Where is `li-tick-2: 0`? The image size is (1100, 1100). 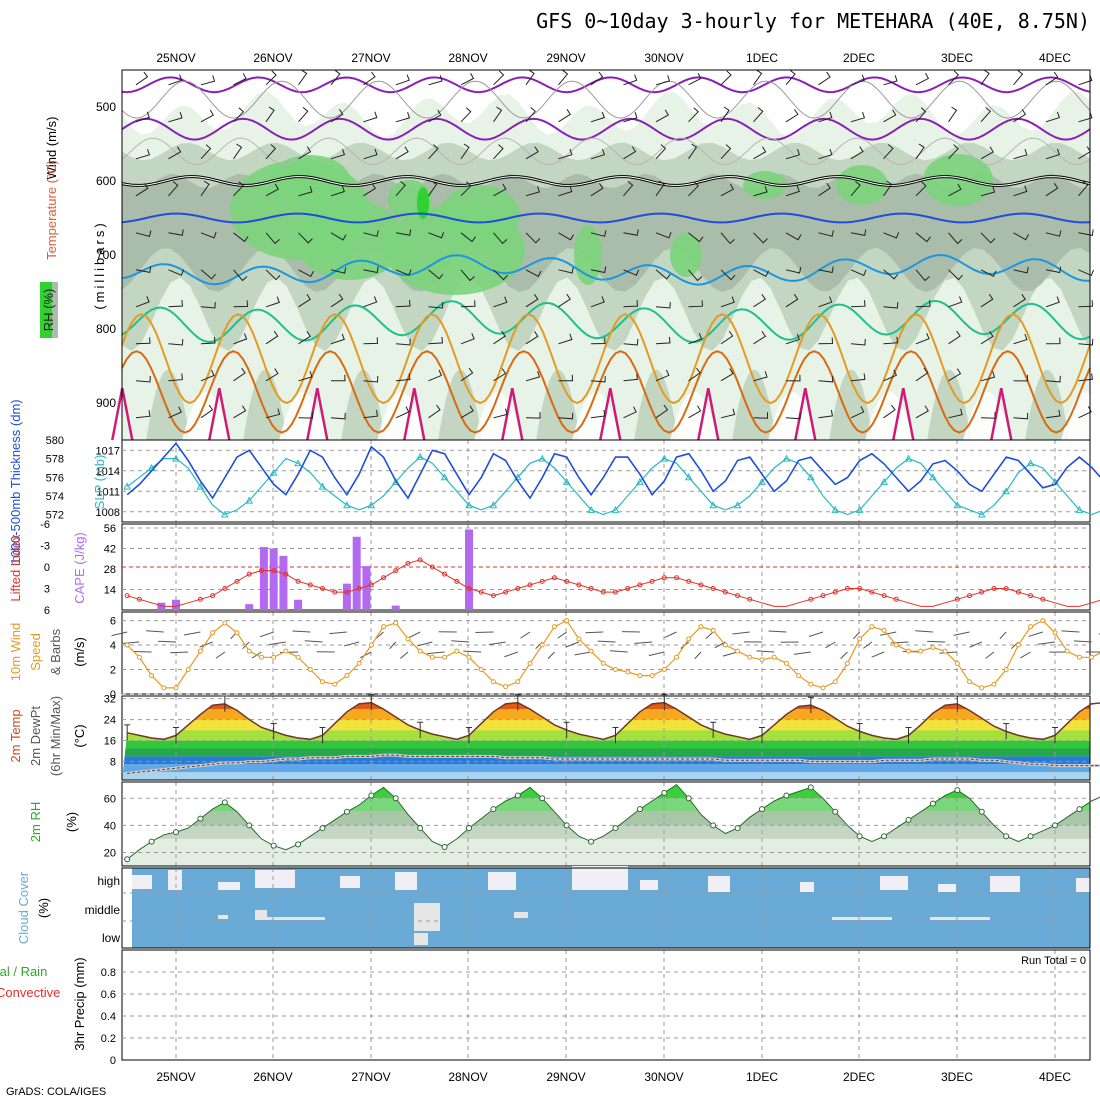
li-tick-2: 0 is located at coordinates (47, 568).